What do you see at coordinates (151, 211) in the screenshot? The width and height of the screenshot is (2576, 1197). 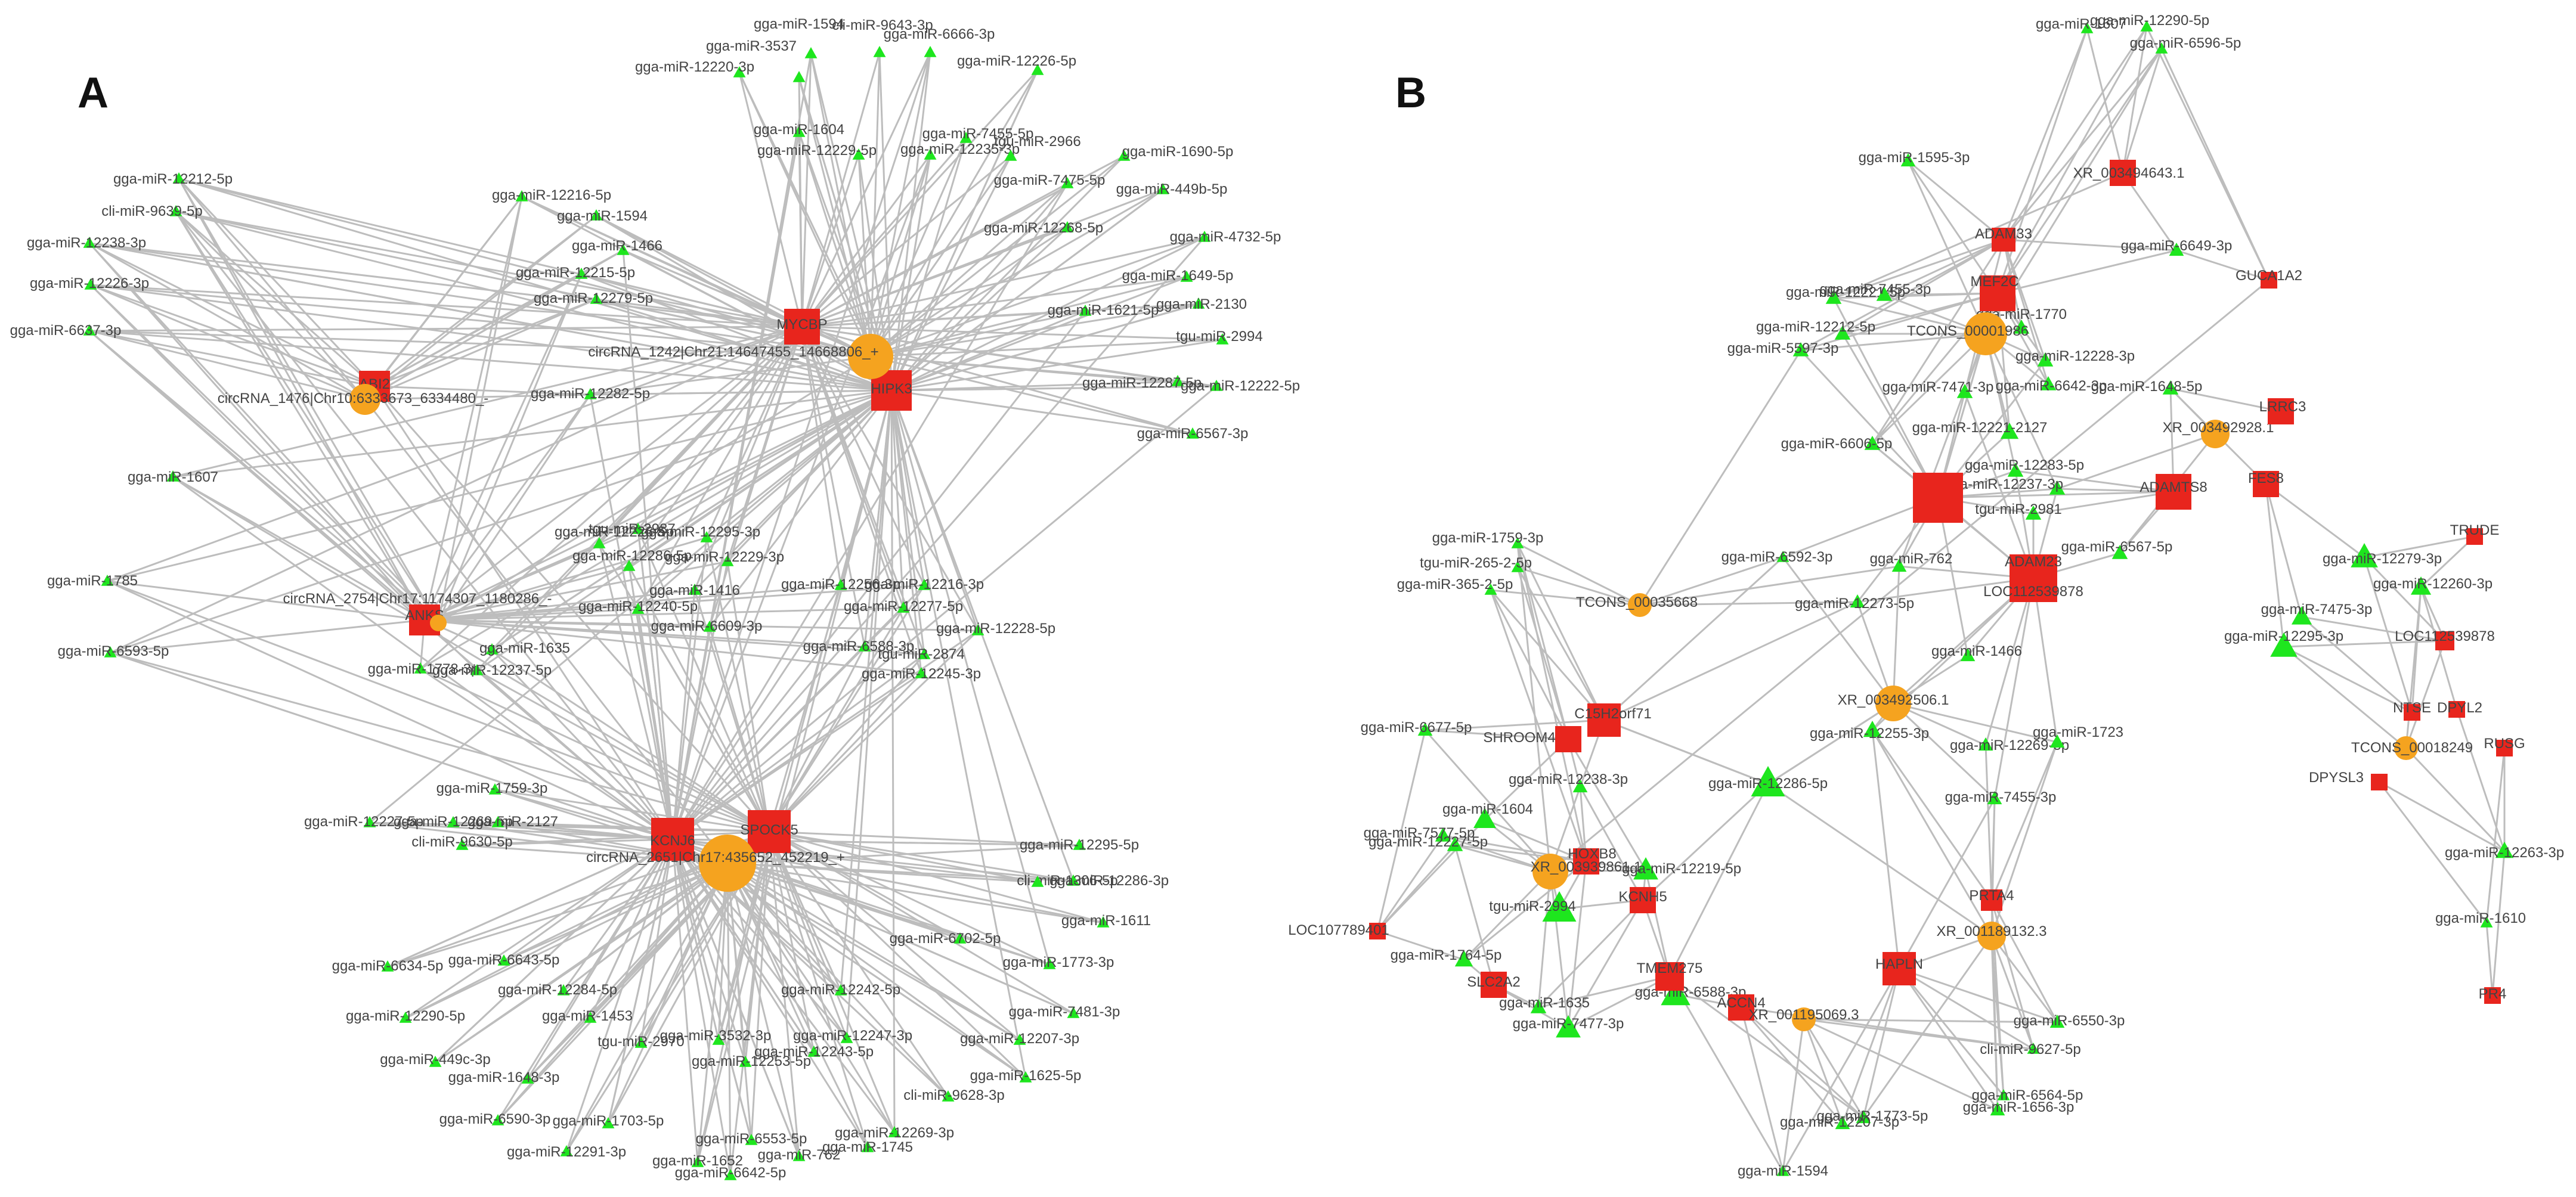 I see `node-cli-mir-9639-5p: cli-miR-9639-5p` at bounding box center [151, 211].